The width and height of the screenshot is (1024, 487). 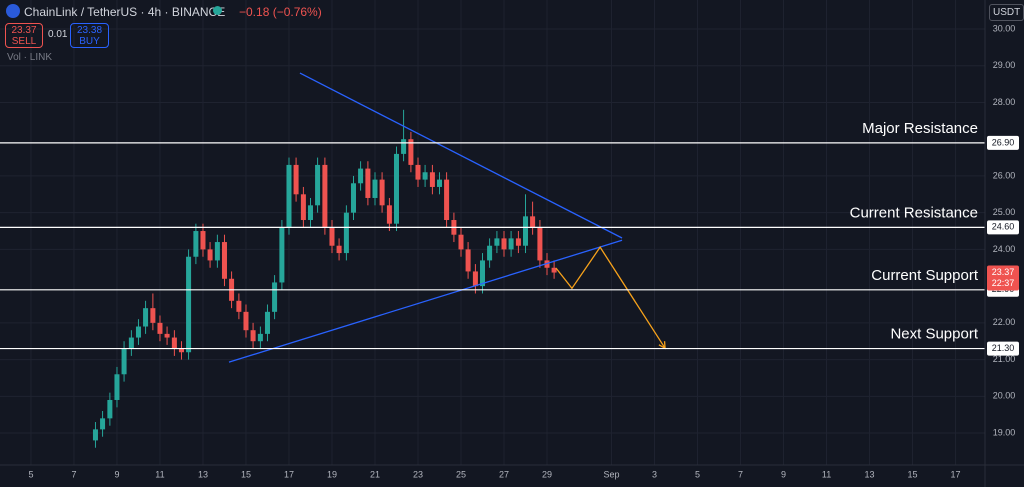 What do you see at coordinates (1004, 65) in the screenshot?
I see `y-tick-label: 29.00` at bounding box center [1004, 65].